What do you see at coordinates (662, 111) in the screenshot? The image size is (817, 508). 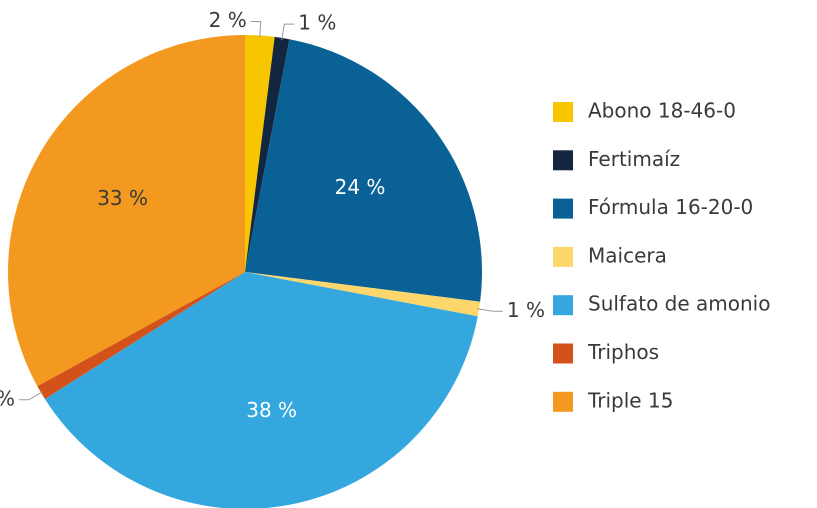 I see `legend-label: Abono 18-46-0` at bounding box center [662, 111].